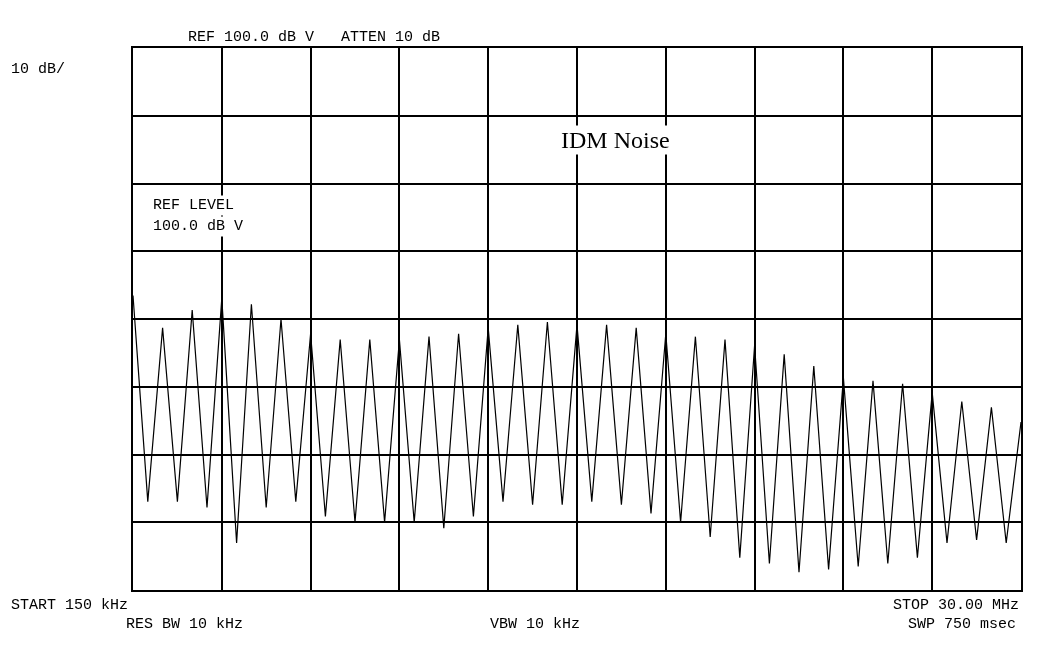 The width and height of the screenshot is (1043, 666). Describe the element at coordinates (198, 226) in the screenshot. I see `text: 100.0 dB V` at that location.